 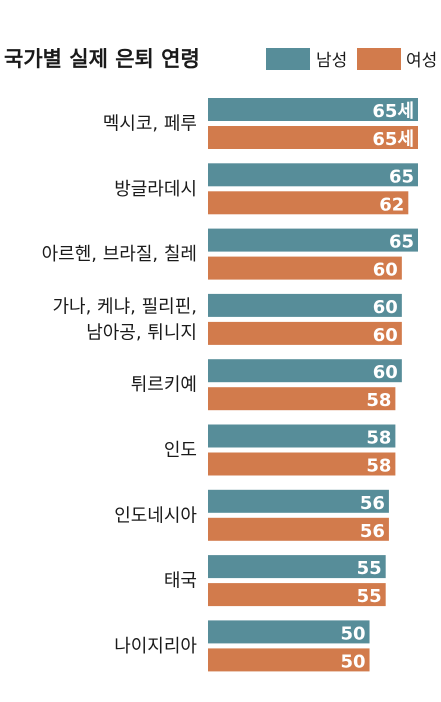 What do you see at coordinates (155, 189) in the screenshot?
I see `category-label-1: 방글라데시` at bounding box center [155, 189].